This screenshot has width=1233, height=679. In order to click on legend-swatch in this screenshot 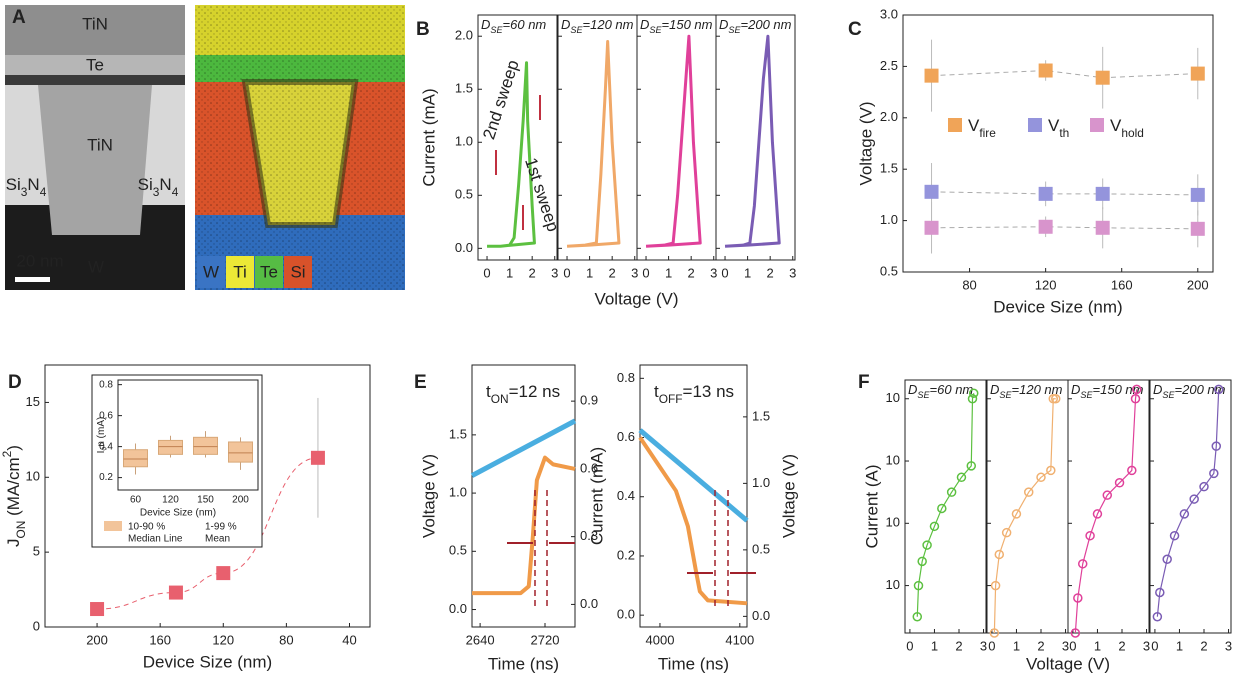, I will do `click(1097, 125)`.